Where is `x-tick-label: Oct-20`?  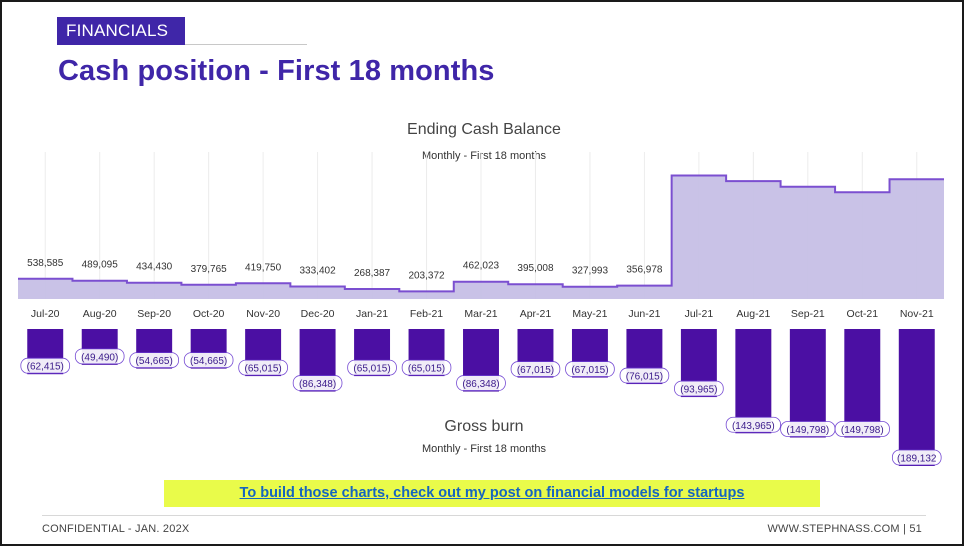
x-tick-label: Oct-20 is located at coordinates (209, 314).